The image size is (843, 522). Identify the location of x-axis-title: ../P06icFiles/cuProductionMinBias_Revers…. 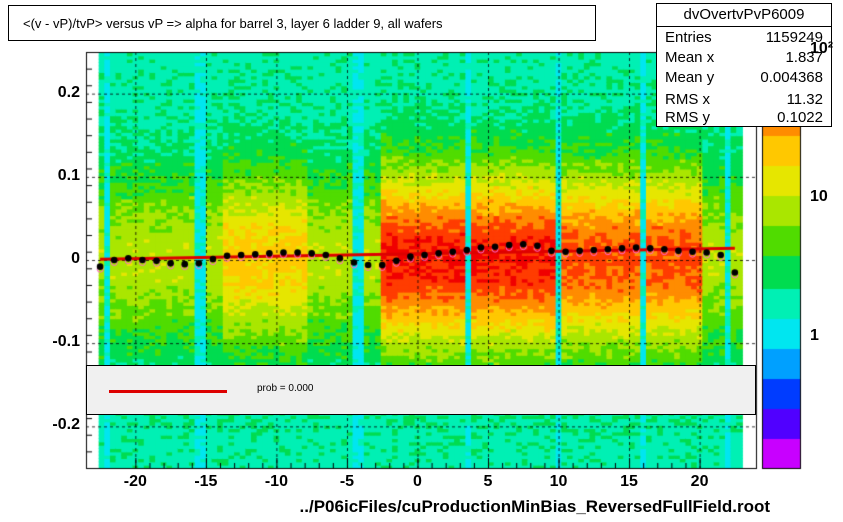
(534, 506).